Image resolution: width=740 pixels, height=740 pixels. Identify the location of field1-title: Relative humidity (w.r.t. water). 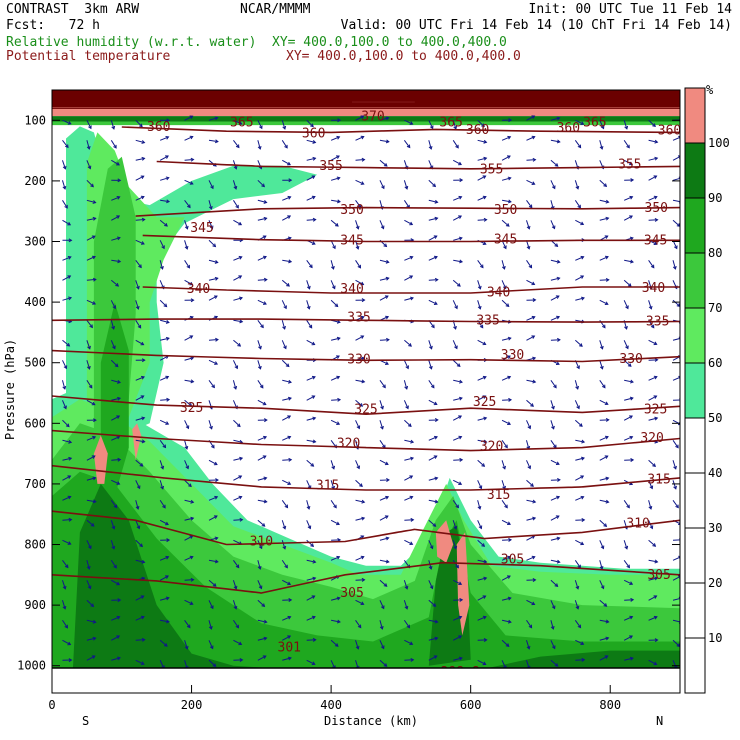
(131, 42).